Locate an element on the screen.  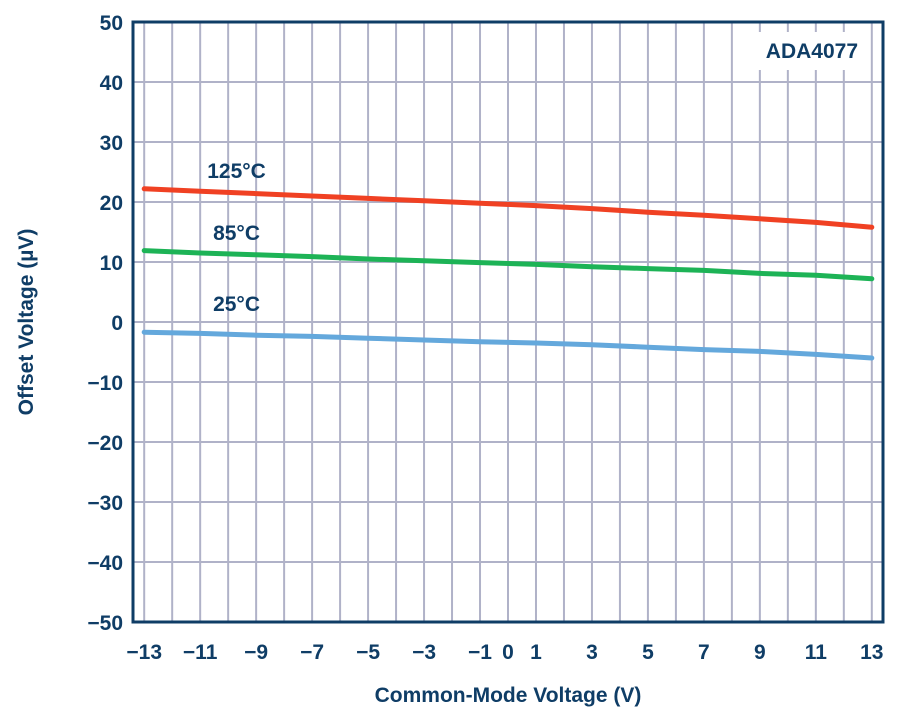
y-tick-label: −20 is located at coordinates (105, 443).